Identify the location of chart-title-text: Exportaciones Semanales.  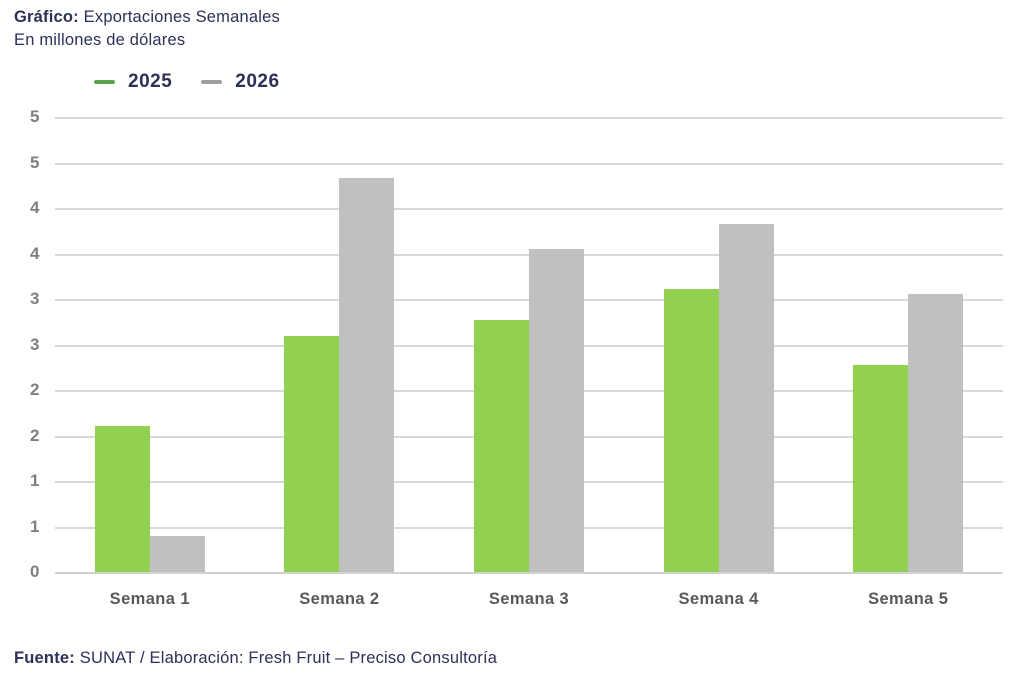
(179, 17).